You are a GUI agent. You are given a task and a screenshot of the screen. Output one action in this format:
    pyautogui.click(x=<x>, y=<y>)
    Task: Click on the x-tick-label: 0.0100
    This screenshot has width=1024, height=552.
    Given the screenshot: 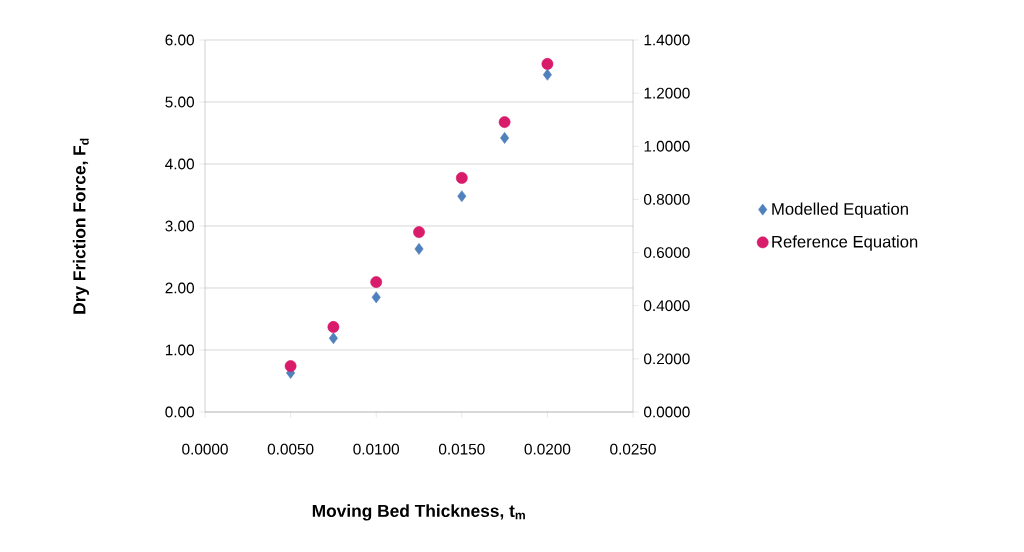 What is the action you would take?
    pyautogui.click(x=376, y=449)
    